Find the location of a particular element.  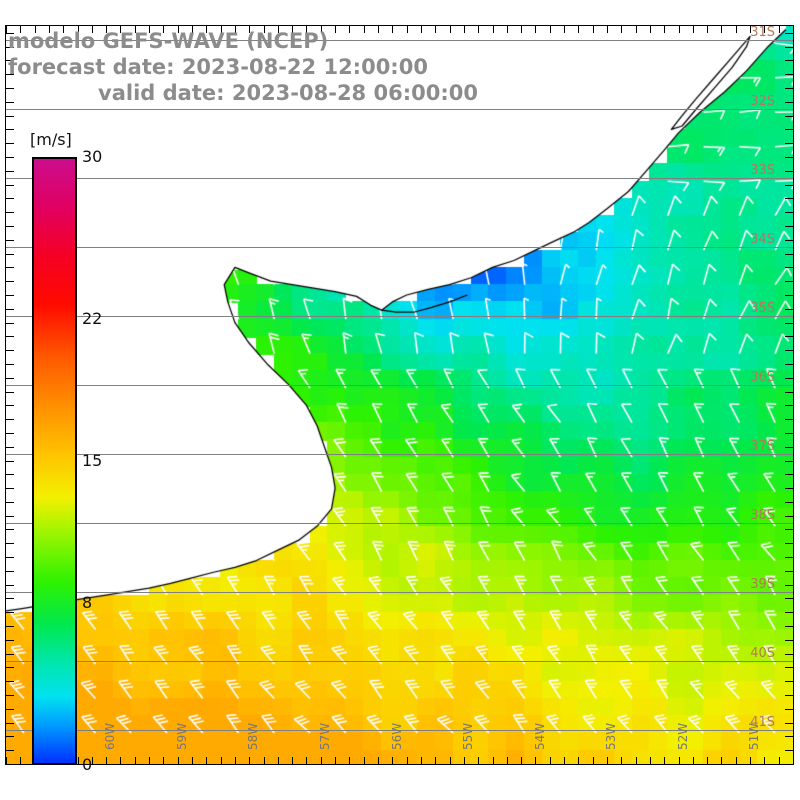

lon-label-57W: 57W is located at coordinates (324, 736).